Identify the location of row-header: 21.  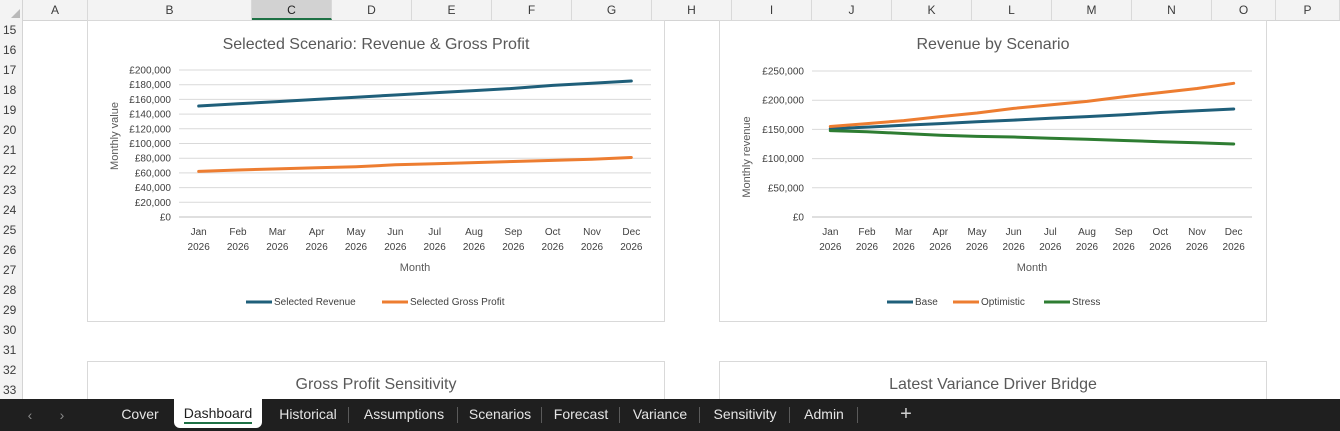
(10, 150).